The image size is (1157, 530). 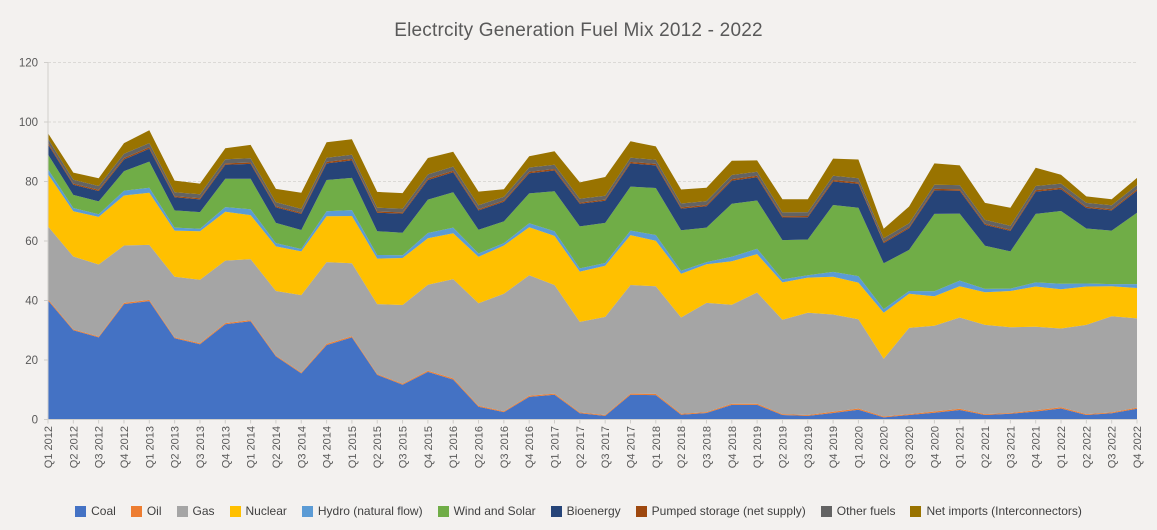 I want to click on legend-label: Hydro (natural flow), so click(x=370, y=511).